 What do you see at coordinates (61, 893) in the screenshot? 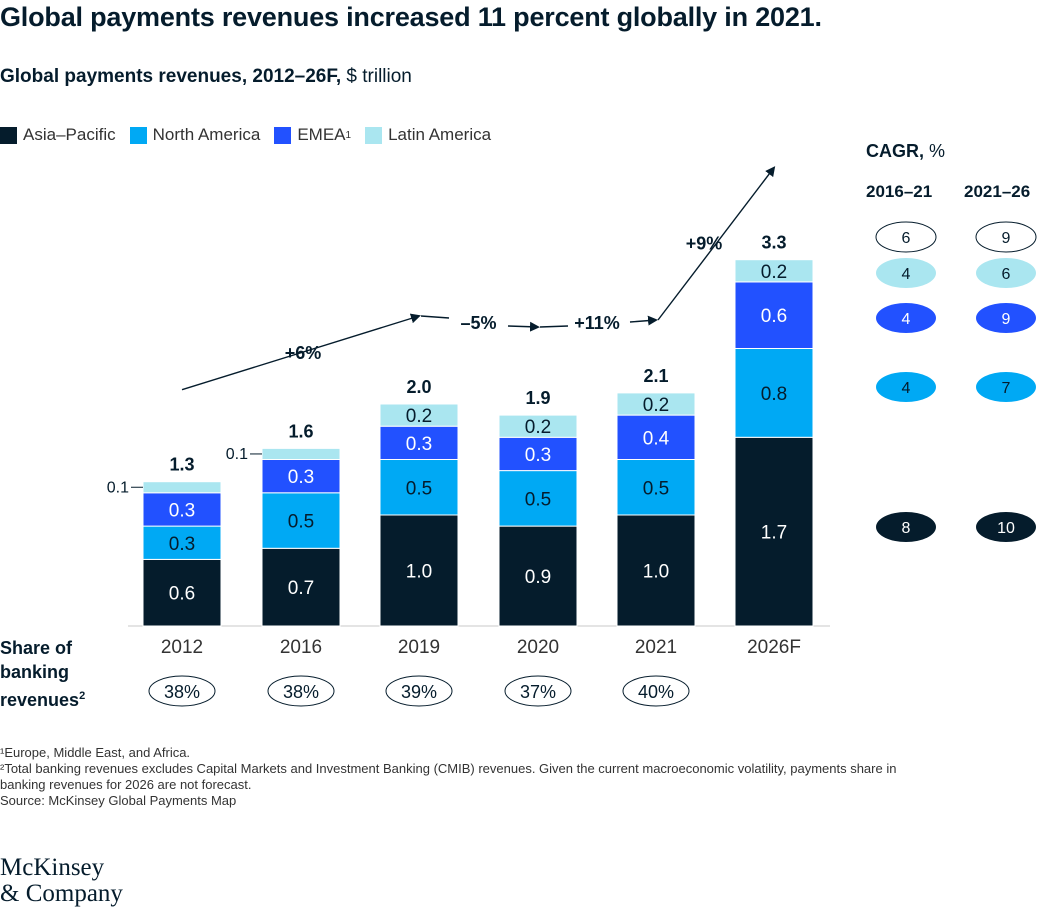
I see `logo-line-2: & Company` at bounding box center [61, 893].